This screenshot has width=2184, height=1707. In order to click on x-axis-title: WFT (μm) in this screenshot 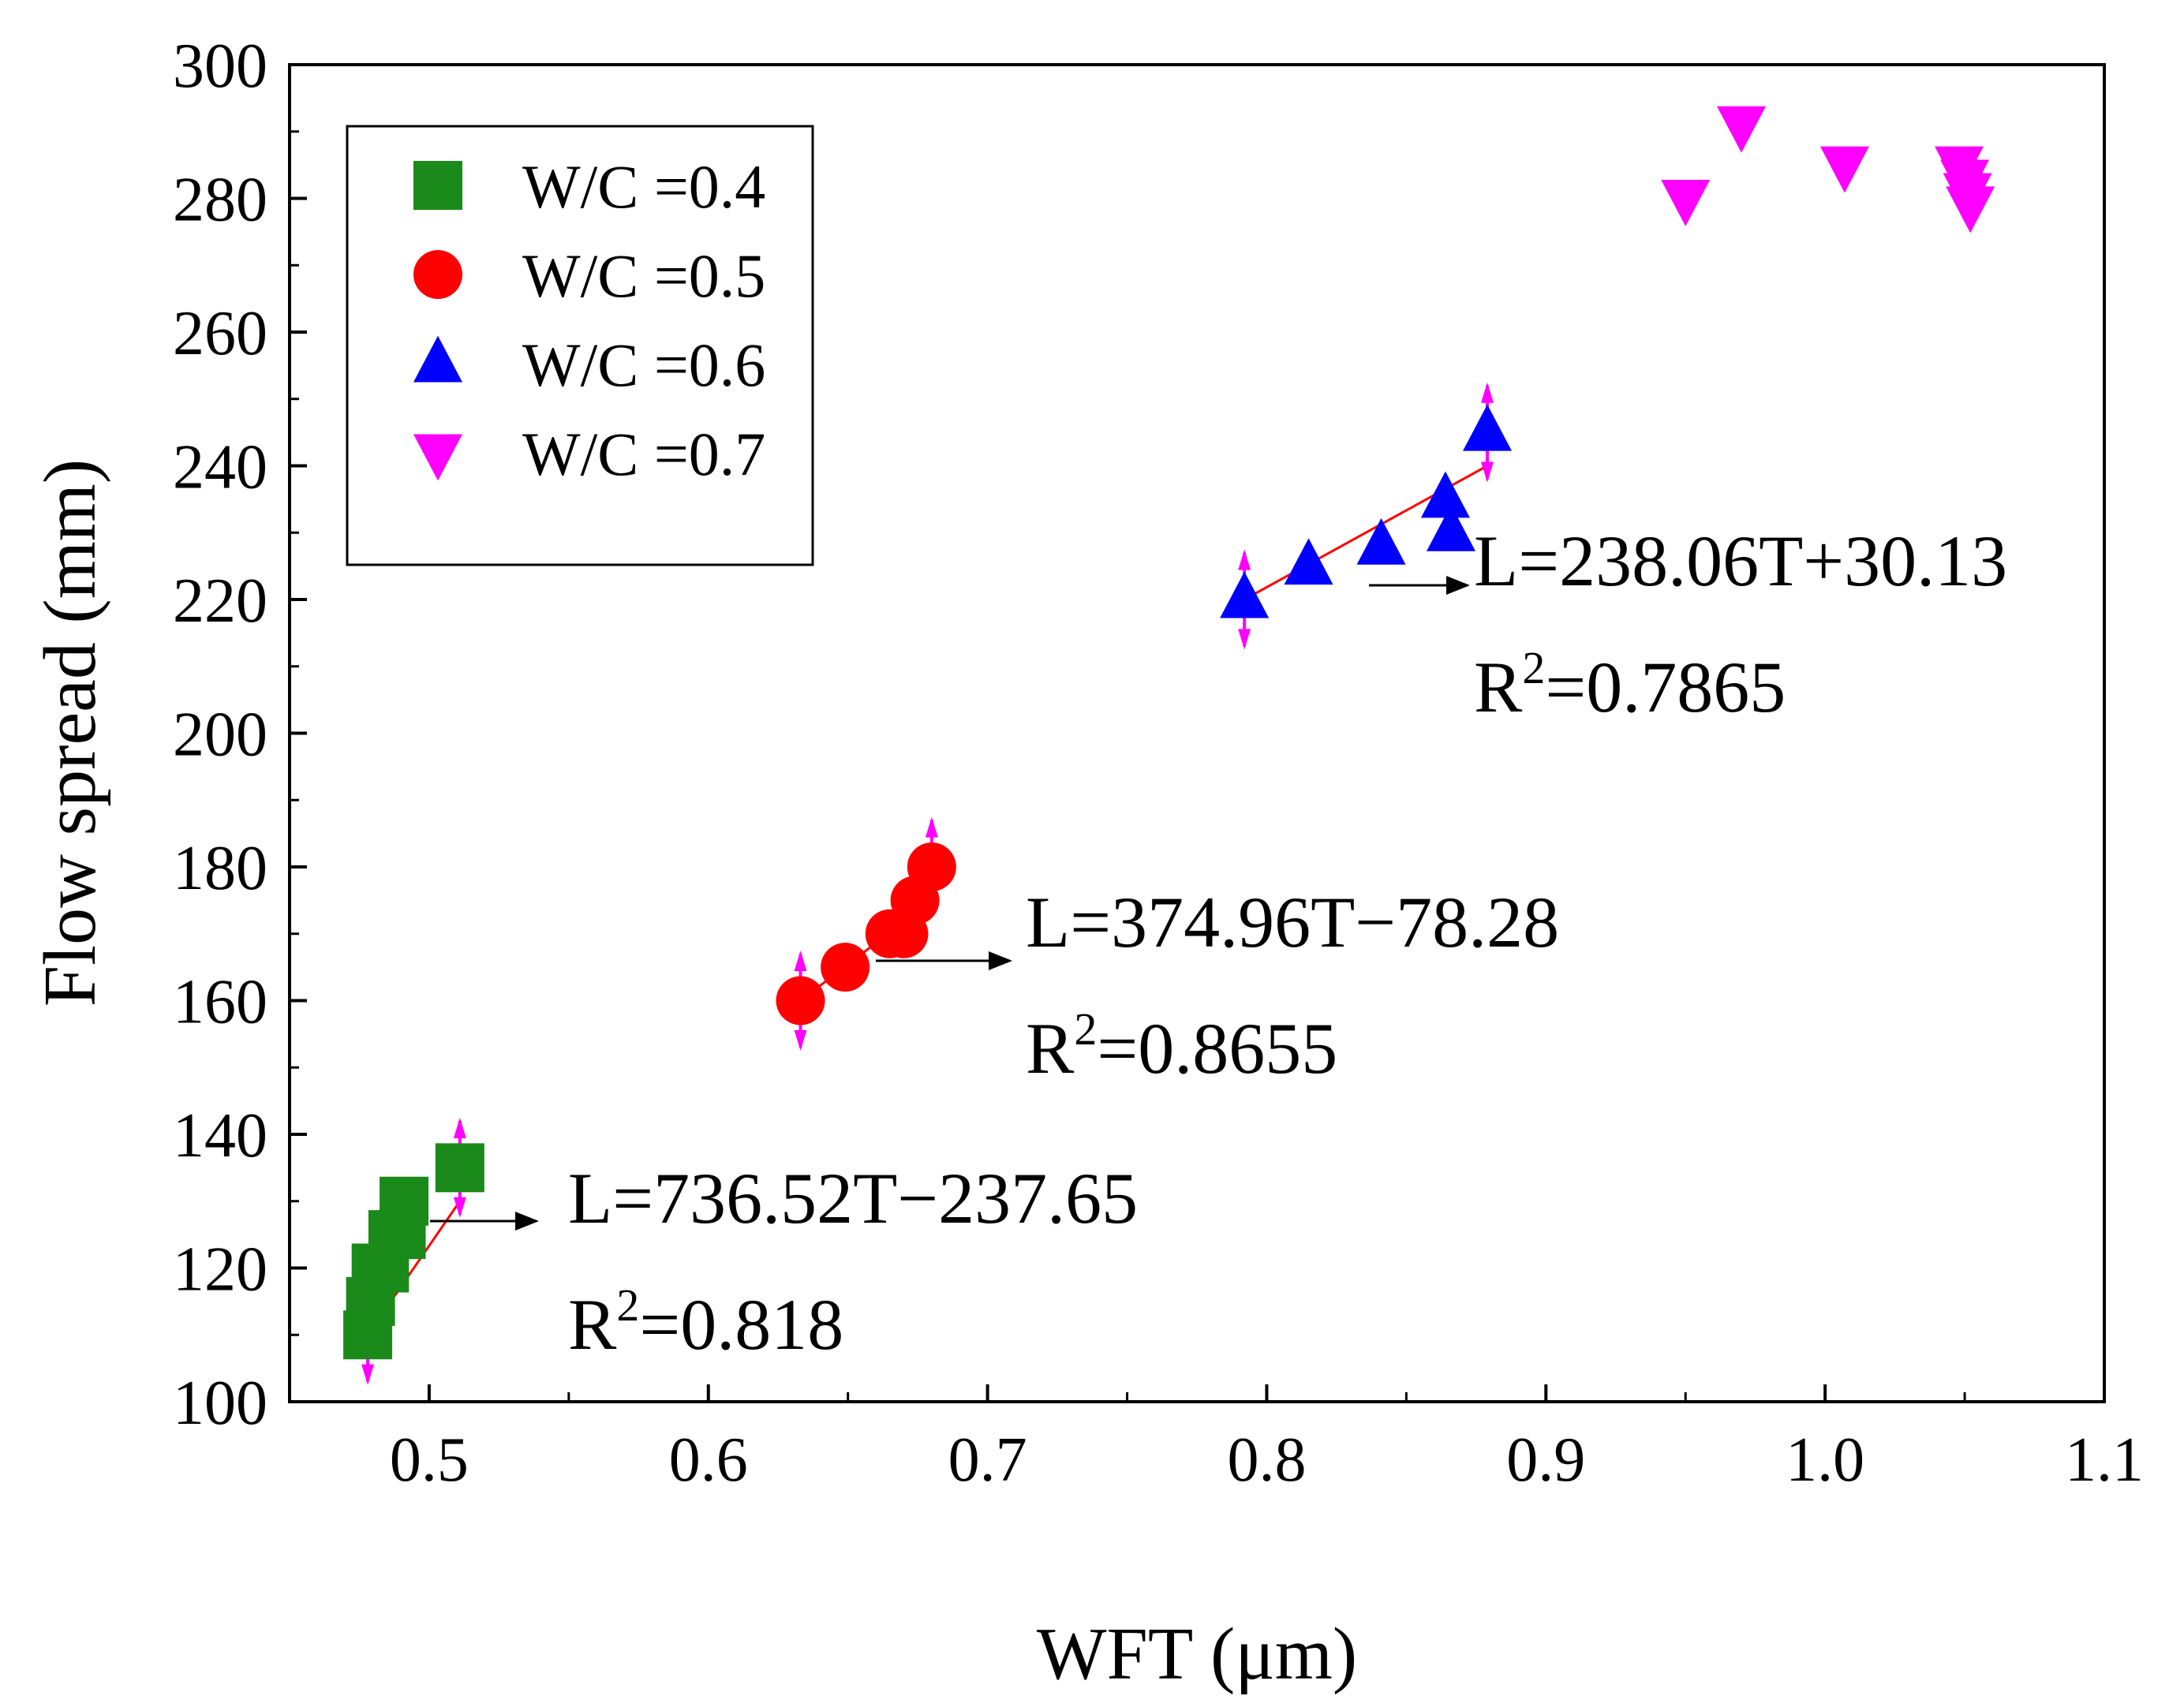, I will do `click(1197, 1654)`.